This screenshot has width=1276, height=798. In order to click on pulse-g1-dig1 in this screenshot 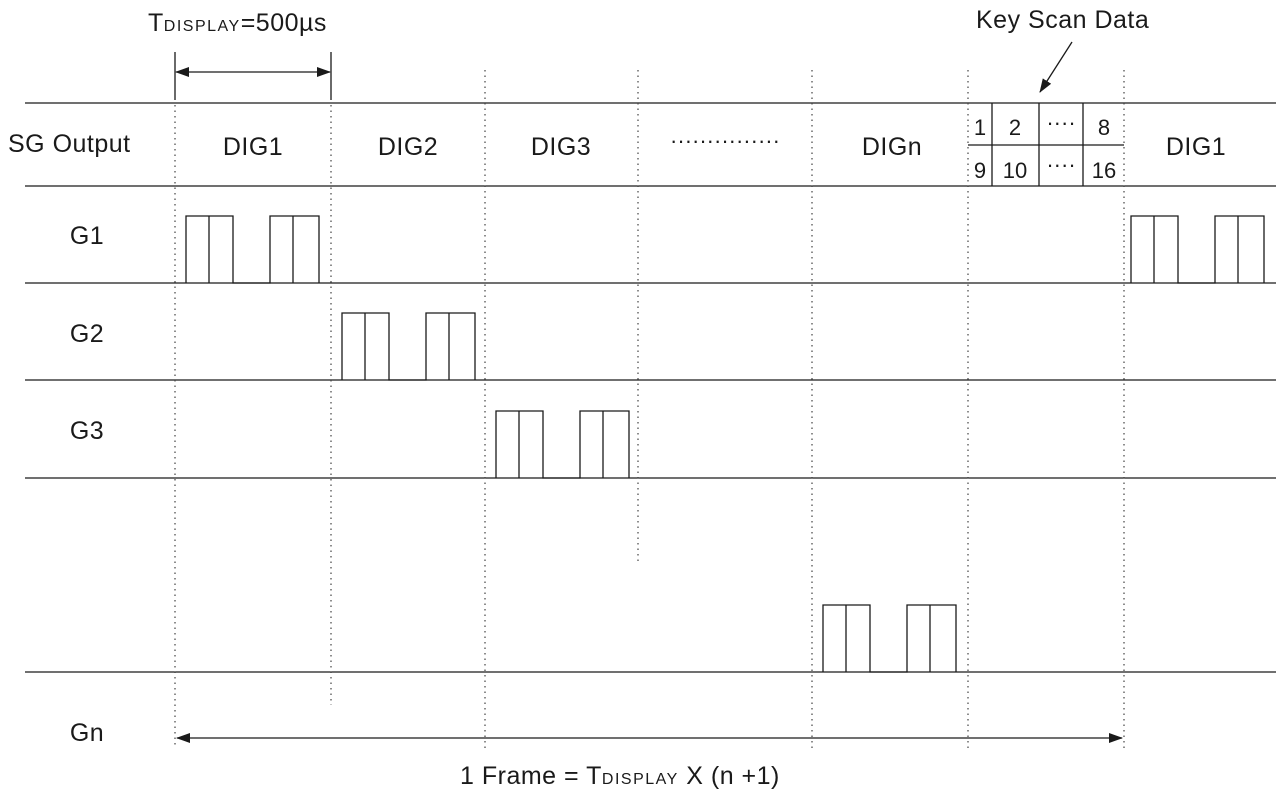, I will do `click(252, 249)`.